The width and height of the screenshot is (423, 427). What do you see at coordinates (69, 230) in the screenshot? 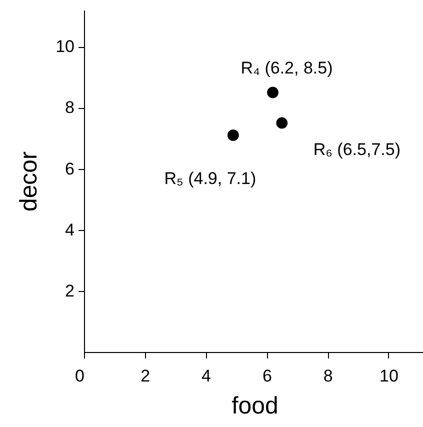
I see `y-tick-label: 4` at bounding box center [69, 230].